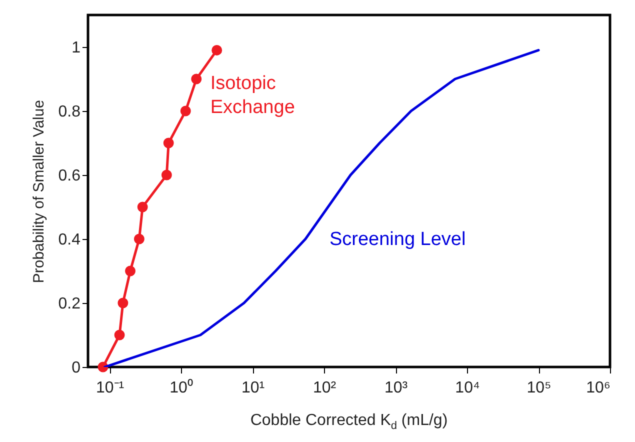 This screenshot has width=635, height=442. Describe the element at coordinates (76, 368) in the screenshot. I see `y-tick-label: 0` at that location.